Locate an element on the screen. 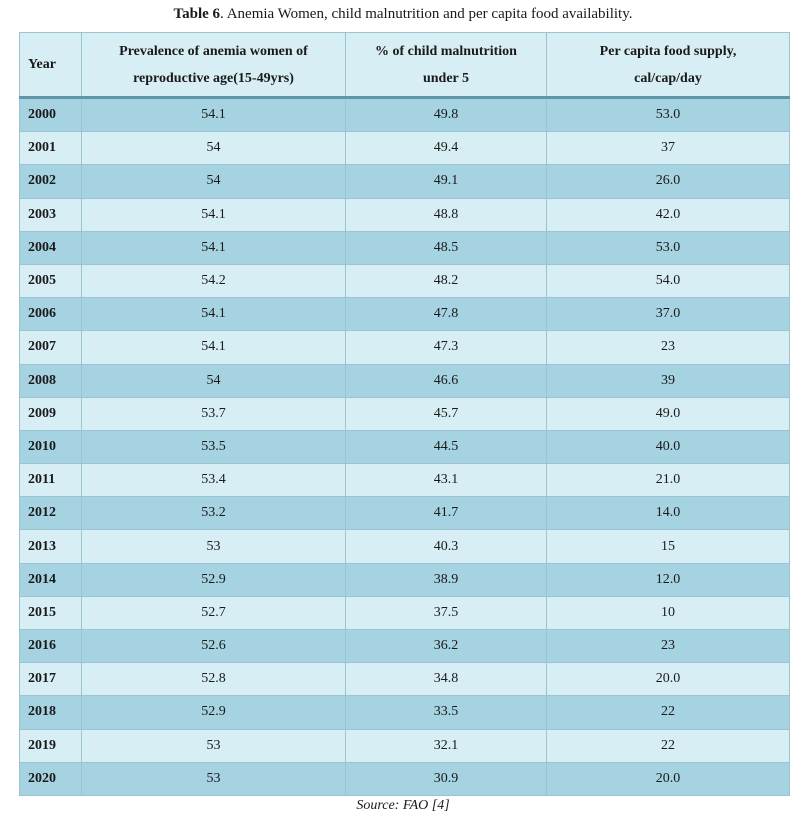 This screenshot has height=821, width=806. malnutrition-cell: 41.7 is located at coordinates (446, 513).